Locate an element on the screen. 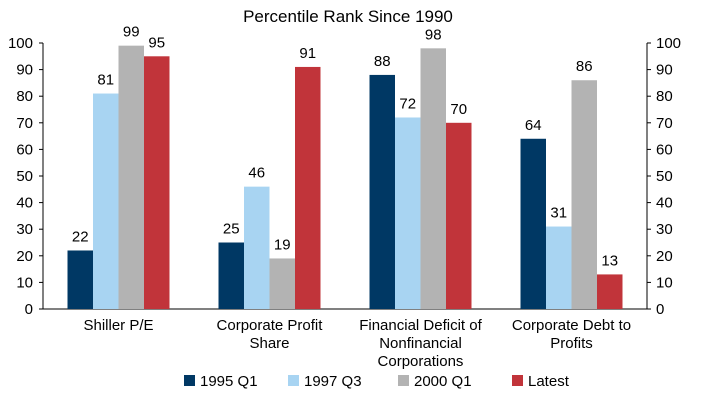 This screenshot has width=723, height=411. right-y-tick-label: 60 is located at coordinates (664, 149).